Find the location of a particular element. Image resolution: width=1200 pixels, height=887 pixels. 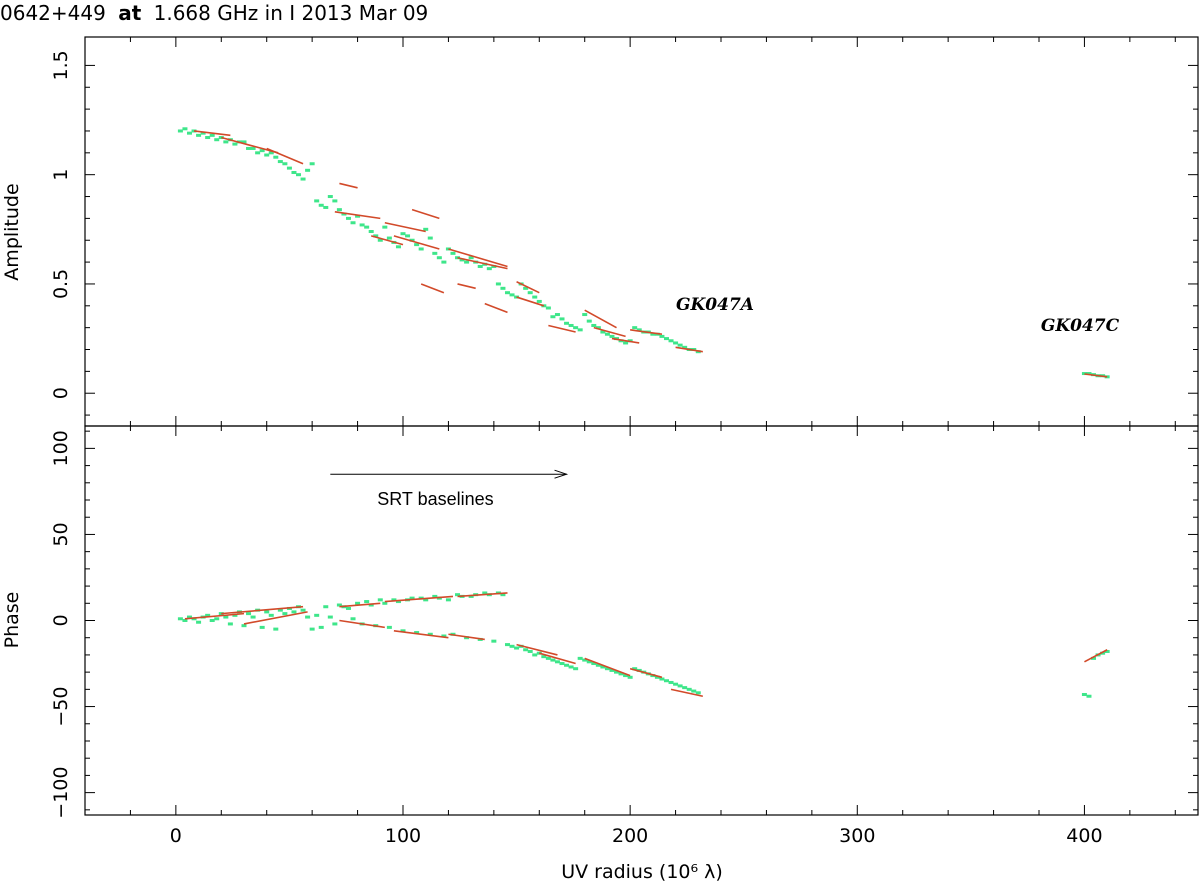

phase-y-tick-label: 0 is located at coordinates (61, 620).